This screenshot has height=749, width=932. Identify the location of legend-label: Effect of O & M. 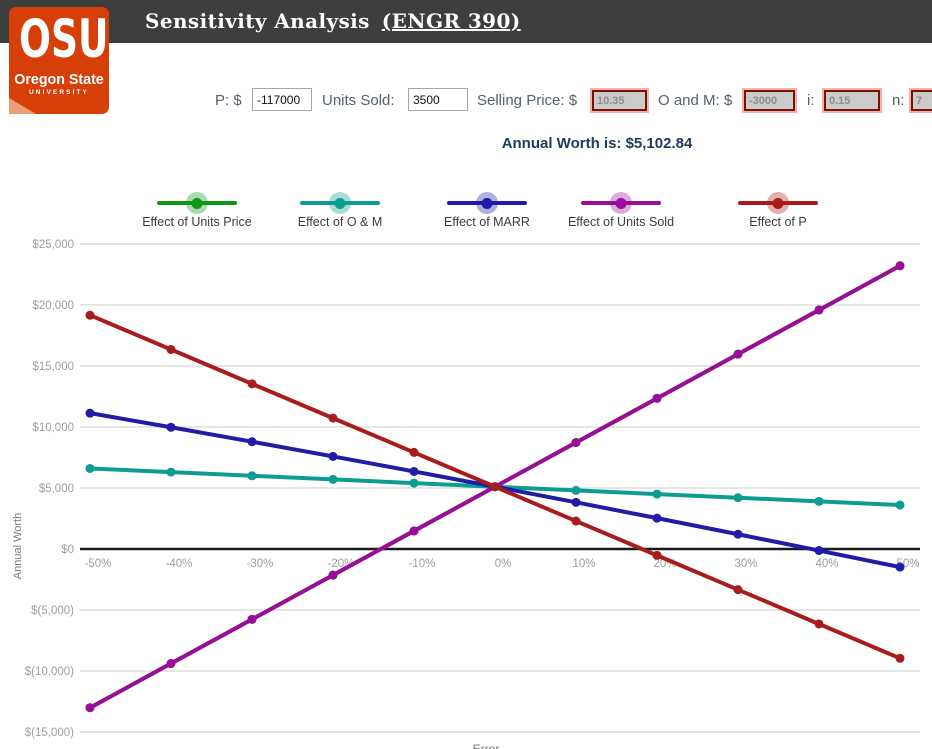
(340, 222).